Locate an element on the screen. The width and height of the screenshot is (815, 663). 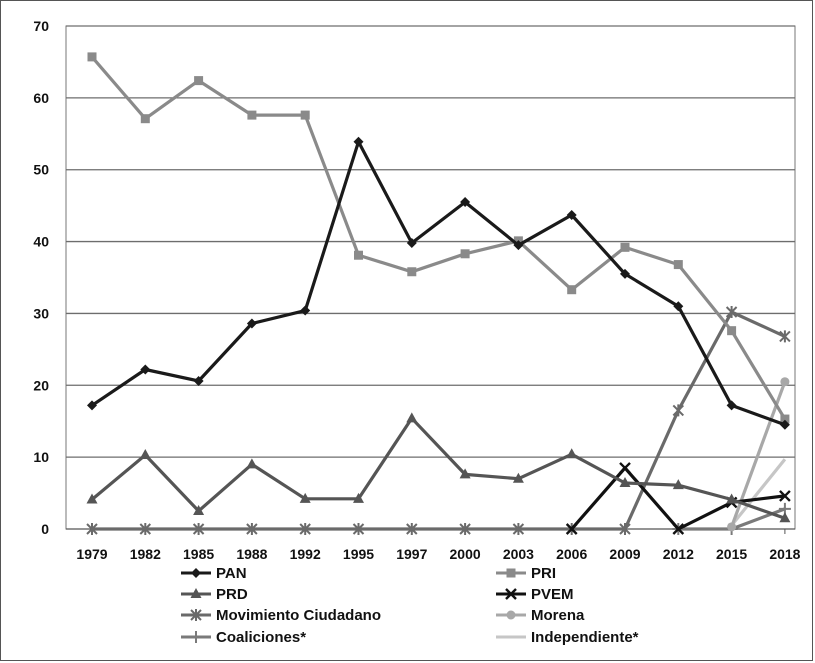
y-tick-label: 0 is located at coordinates (45, 529).